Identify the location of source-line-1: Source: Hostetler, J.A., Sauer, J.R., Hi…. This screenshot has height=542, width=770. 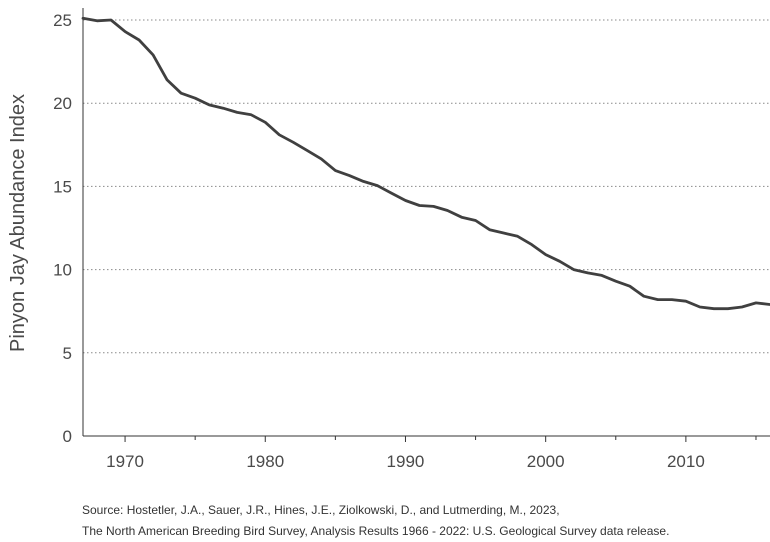
(321, 510).